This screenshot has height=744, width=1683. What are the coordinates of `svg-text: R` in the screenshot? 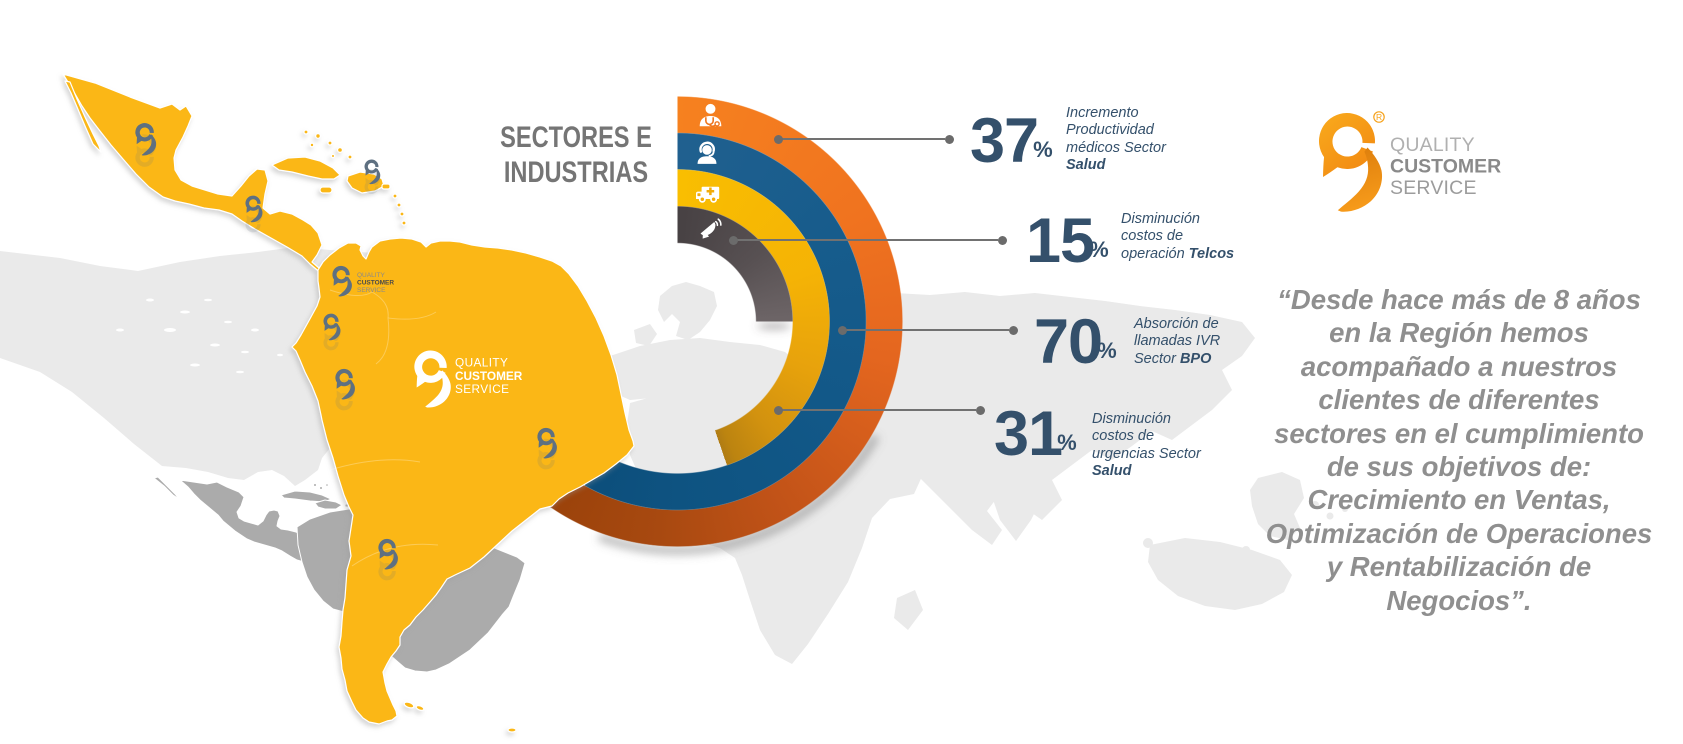 It's located at (1379, 117).